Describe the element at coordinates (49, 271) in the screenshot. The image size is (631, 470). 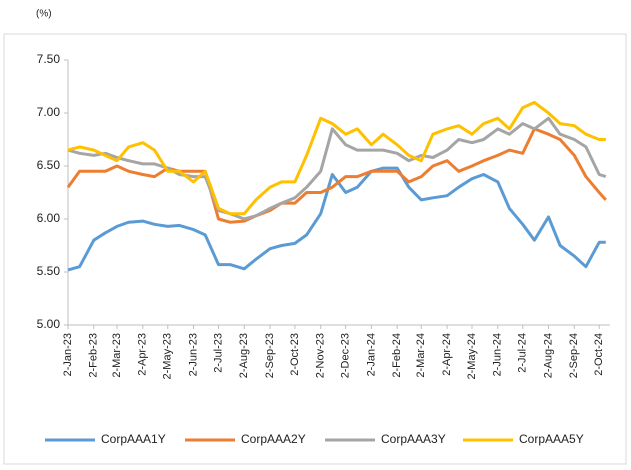
I see `y-tick-label: 5.50` at that location.